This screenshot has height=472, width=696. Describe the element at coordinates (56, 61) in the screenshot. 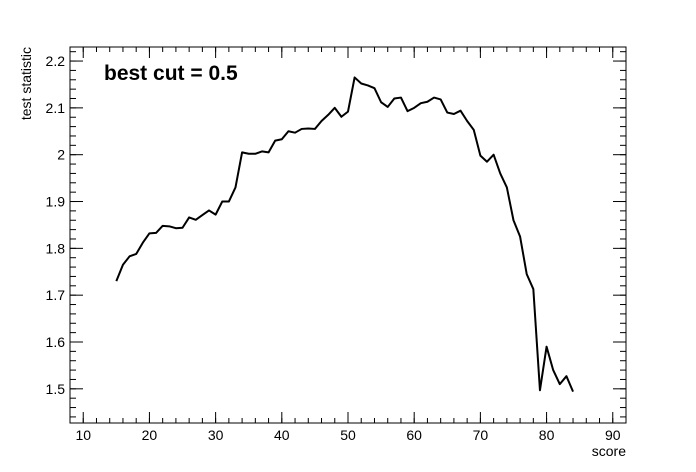

I see `y-tick-label: 2.2` at that location.